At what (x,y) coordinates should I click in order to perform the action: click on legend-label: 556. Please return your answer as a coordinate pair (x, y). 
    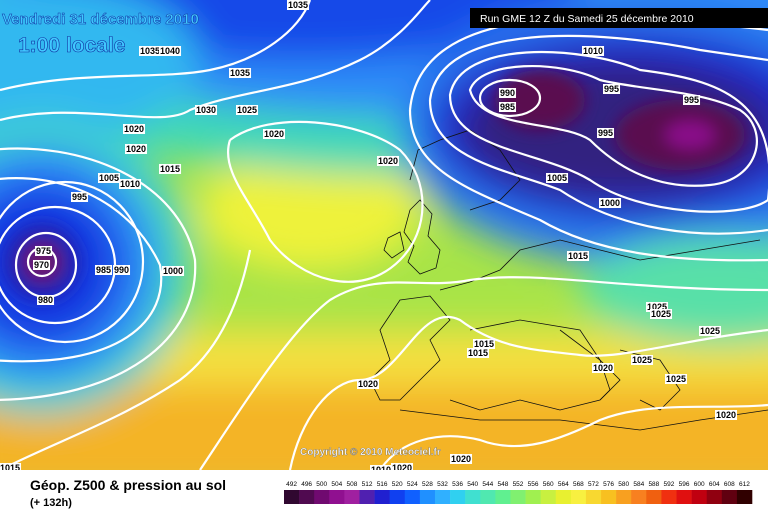
    Looking at the image, I should click on (533, 484).